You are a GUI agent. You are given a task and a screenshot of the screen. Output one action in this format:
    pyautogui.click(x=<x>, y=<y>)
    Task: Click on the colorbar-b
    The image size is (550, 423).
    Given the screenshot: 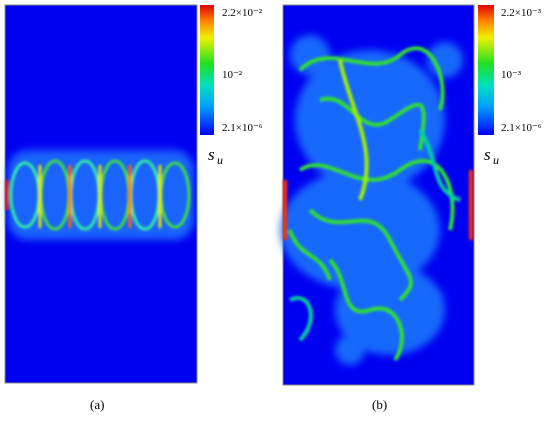 What is the action you would take?
    pyautogui.click(x=486, y=70)
    